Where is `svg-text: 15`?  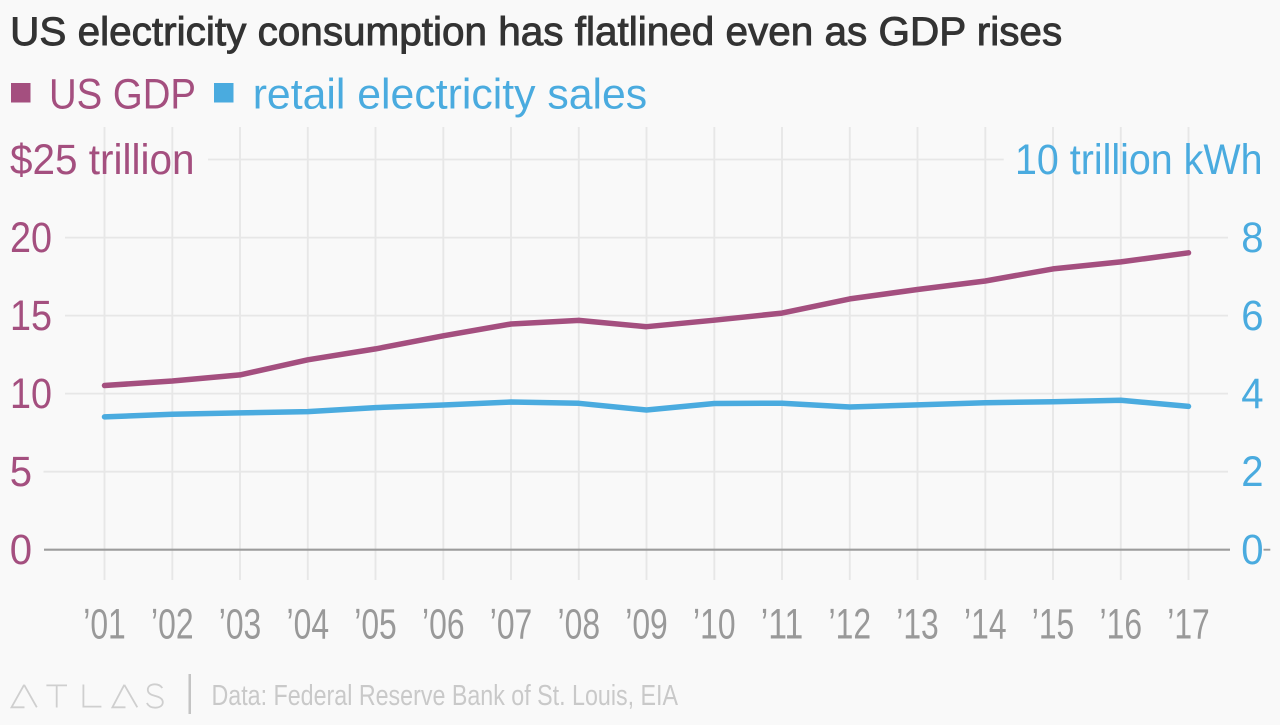
svg-text: 15 is located at coordinates (31, 316).